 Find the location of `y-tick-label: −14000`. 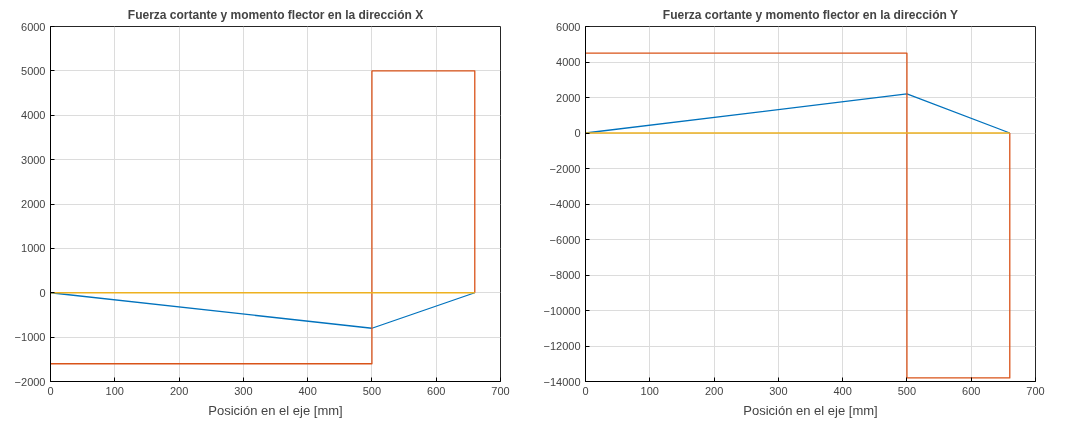

y-tick-label: −14000 is located at coordinates (562, 381).